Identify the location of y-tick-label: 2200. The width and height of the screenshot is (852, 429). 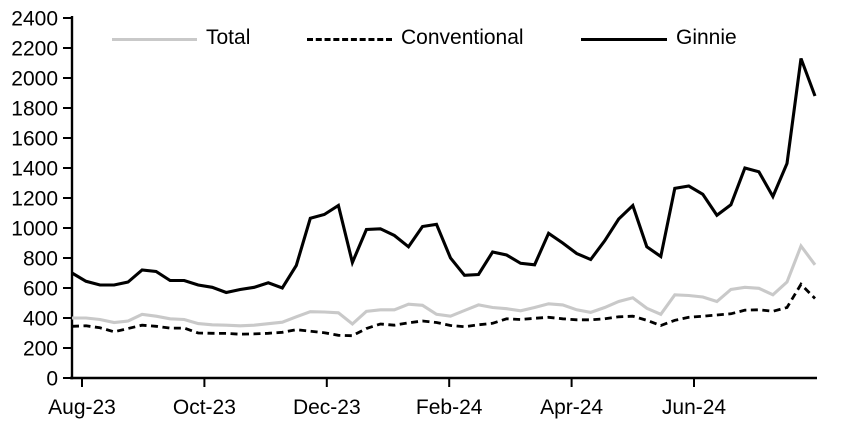
(34, 49).